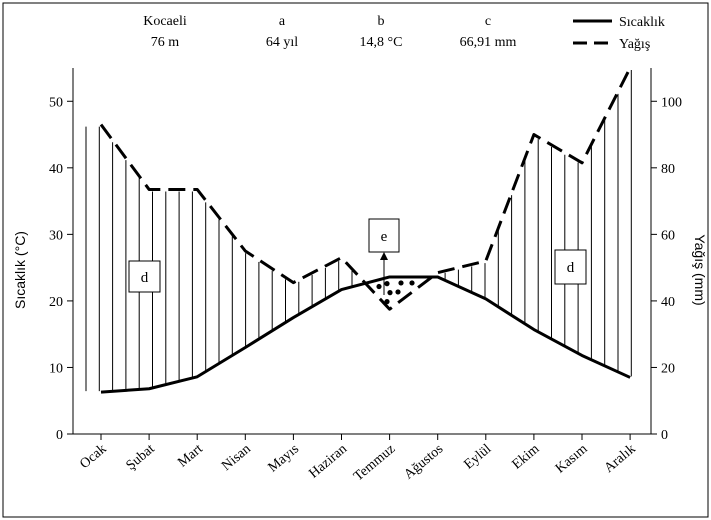 The image size is (711, 520). I want to click on header-value-precipitation: 66,91 mm, so click(488, 42).